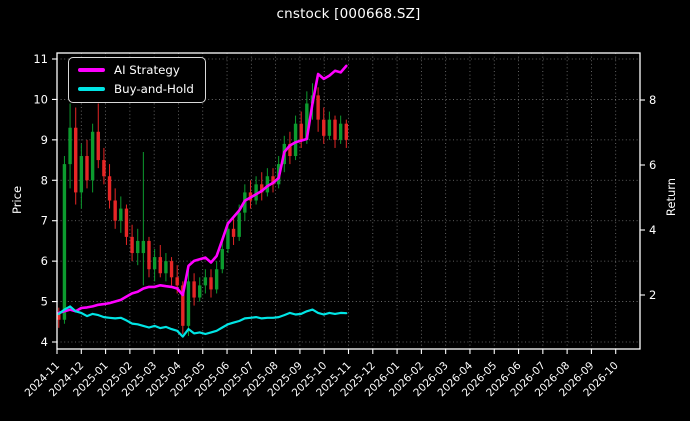  Describe the element at coordinates (44, 221) in the screenshot. I see `price-tick-label: 7` at that location.